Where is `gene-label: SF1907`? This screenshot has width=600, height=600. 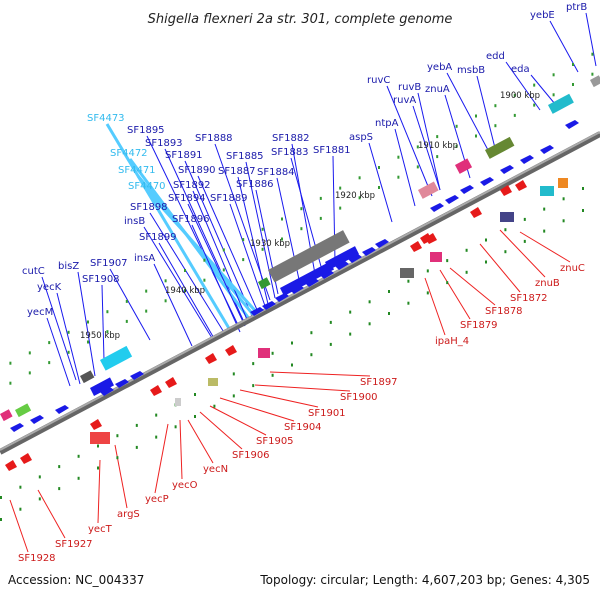 gene-label: SF1907 is located at coordinates (109, 263).